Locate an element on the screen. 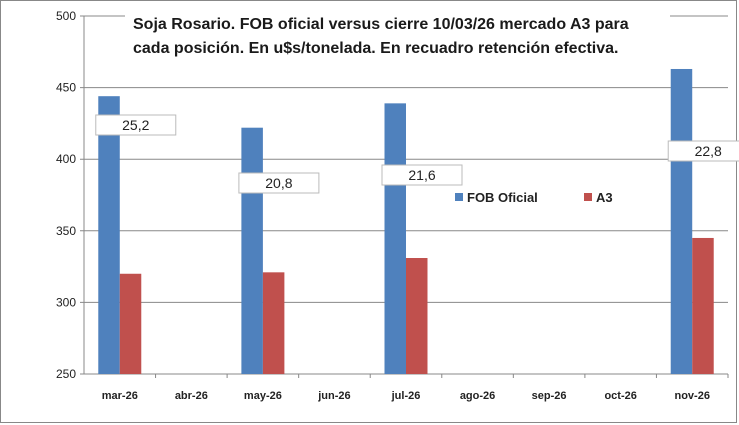 The width and height of the screenshot is (739, 425). title-background is located at coordinates (397, 35).